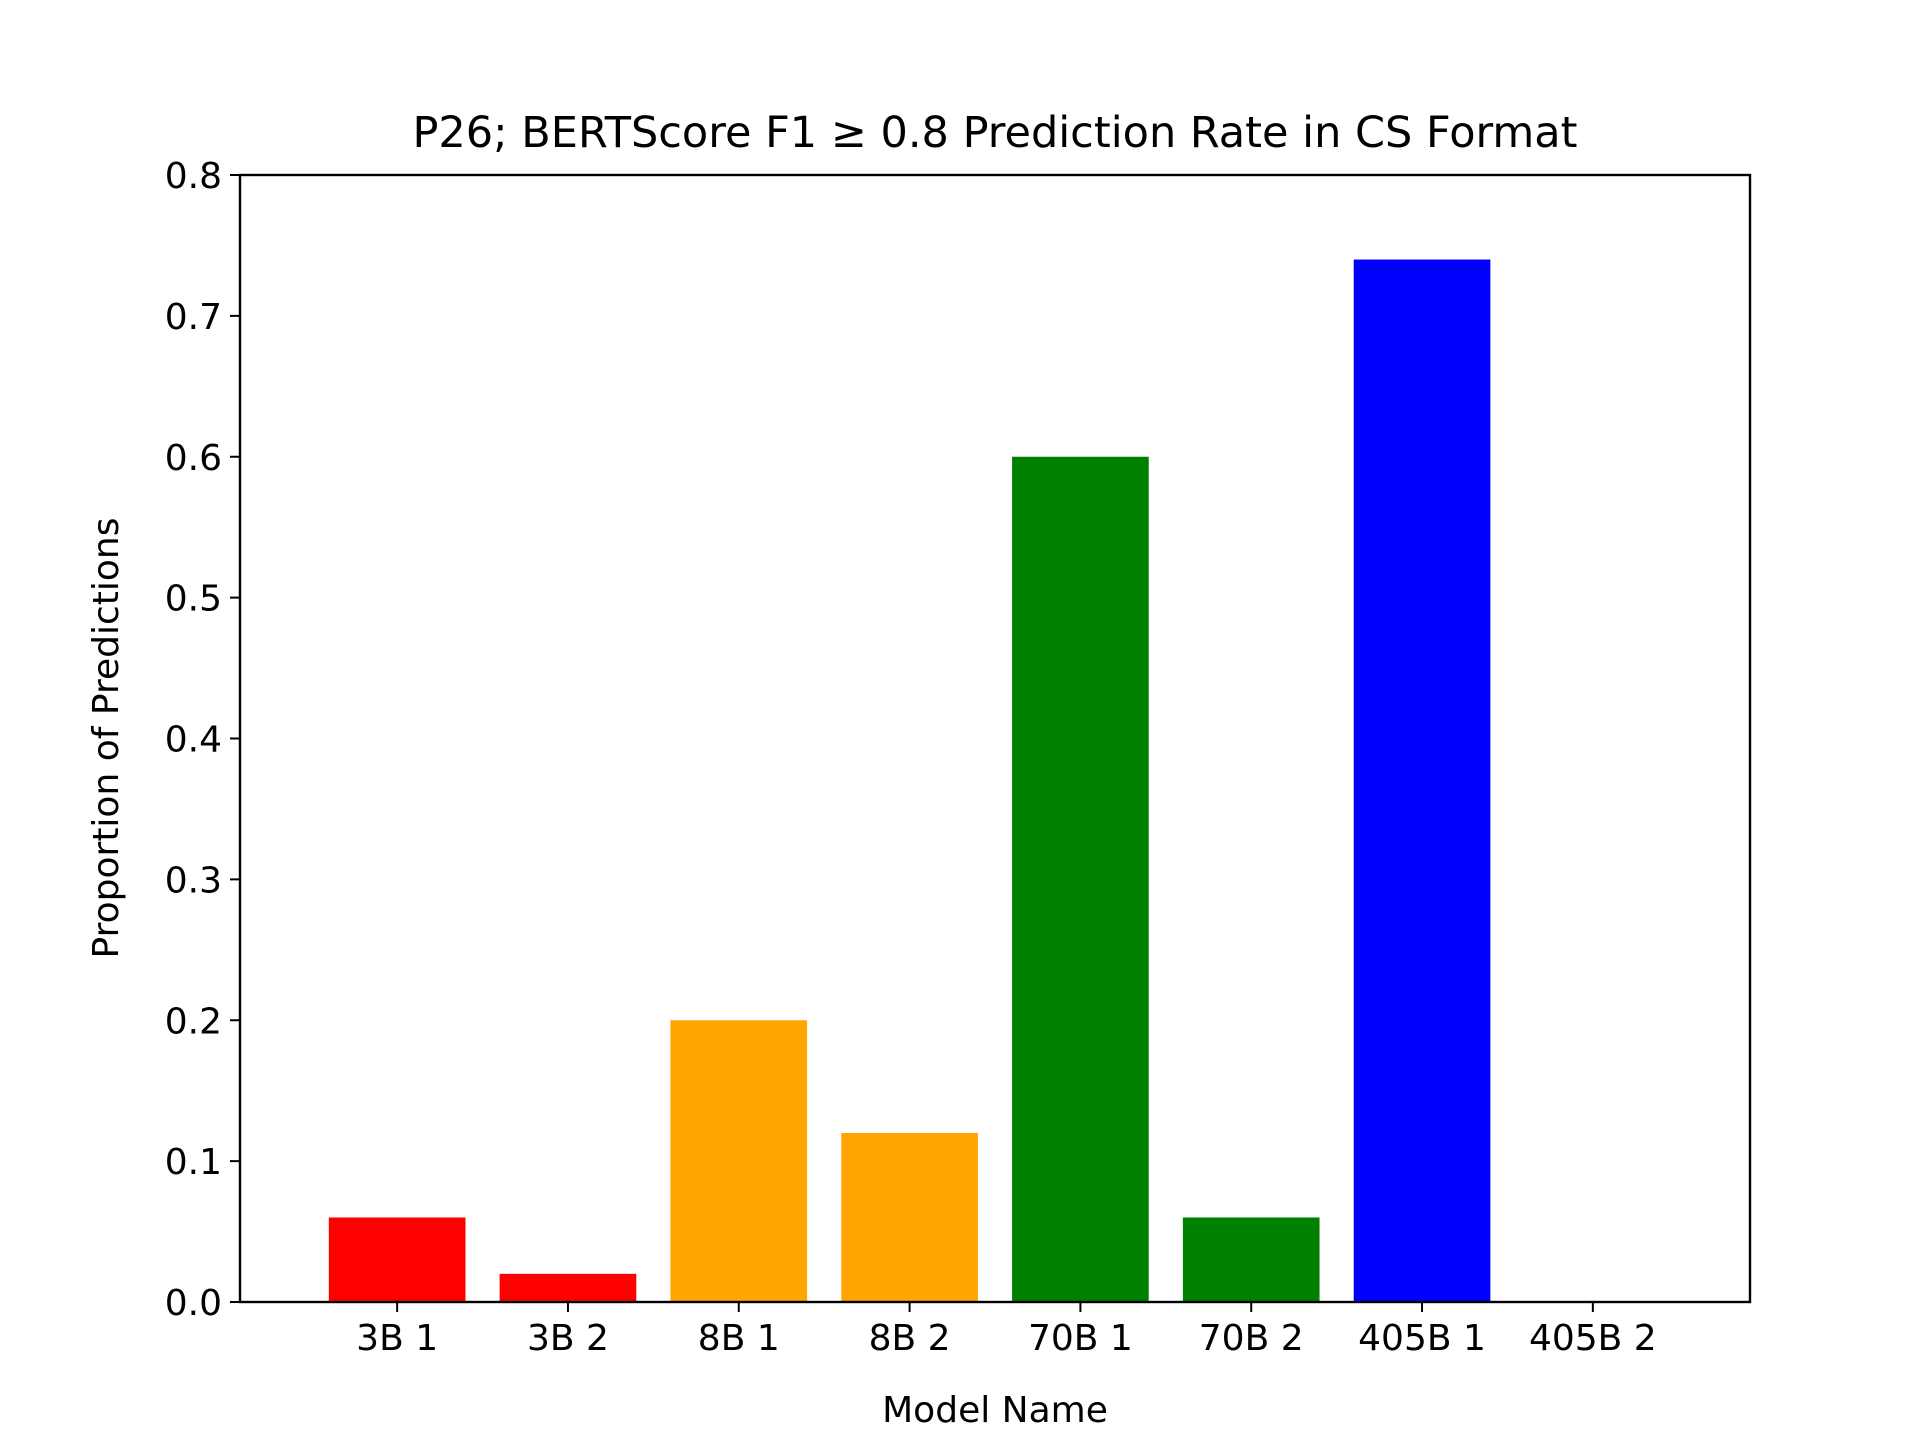  What do you see at coordinates (193, 1303) in the screenshot?
I see `y-tick-label: 0.0` at bounding box center [193, 1303].